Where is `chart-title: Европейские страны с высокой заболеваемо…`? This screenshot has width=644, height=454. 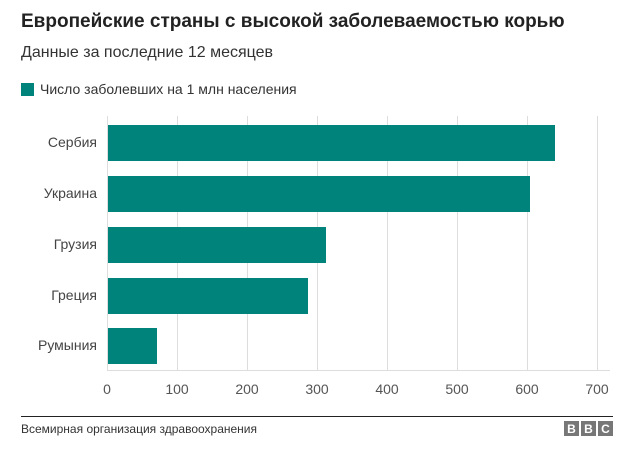 chart-title: Европейские страны с высокой заболеваемо… is located at coordinates (293, 21).